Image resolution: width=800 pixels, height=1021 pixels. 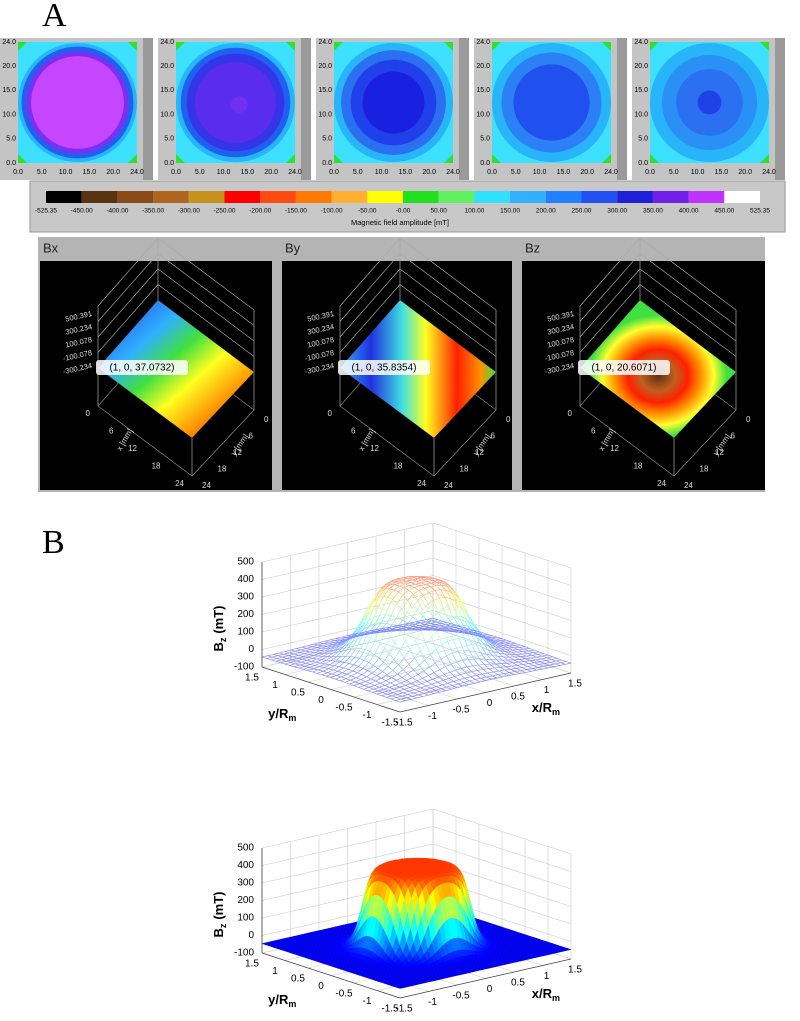 I want to click on x-tick-label: 24.0, so click(x=453, y=172).